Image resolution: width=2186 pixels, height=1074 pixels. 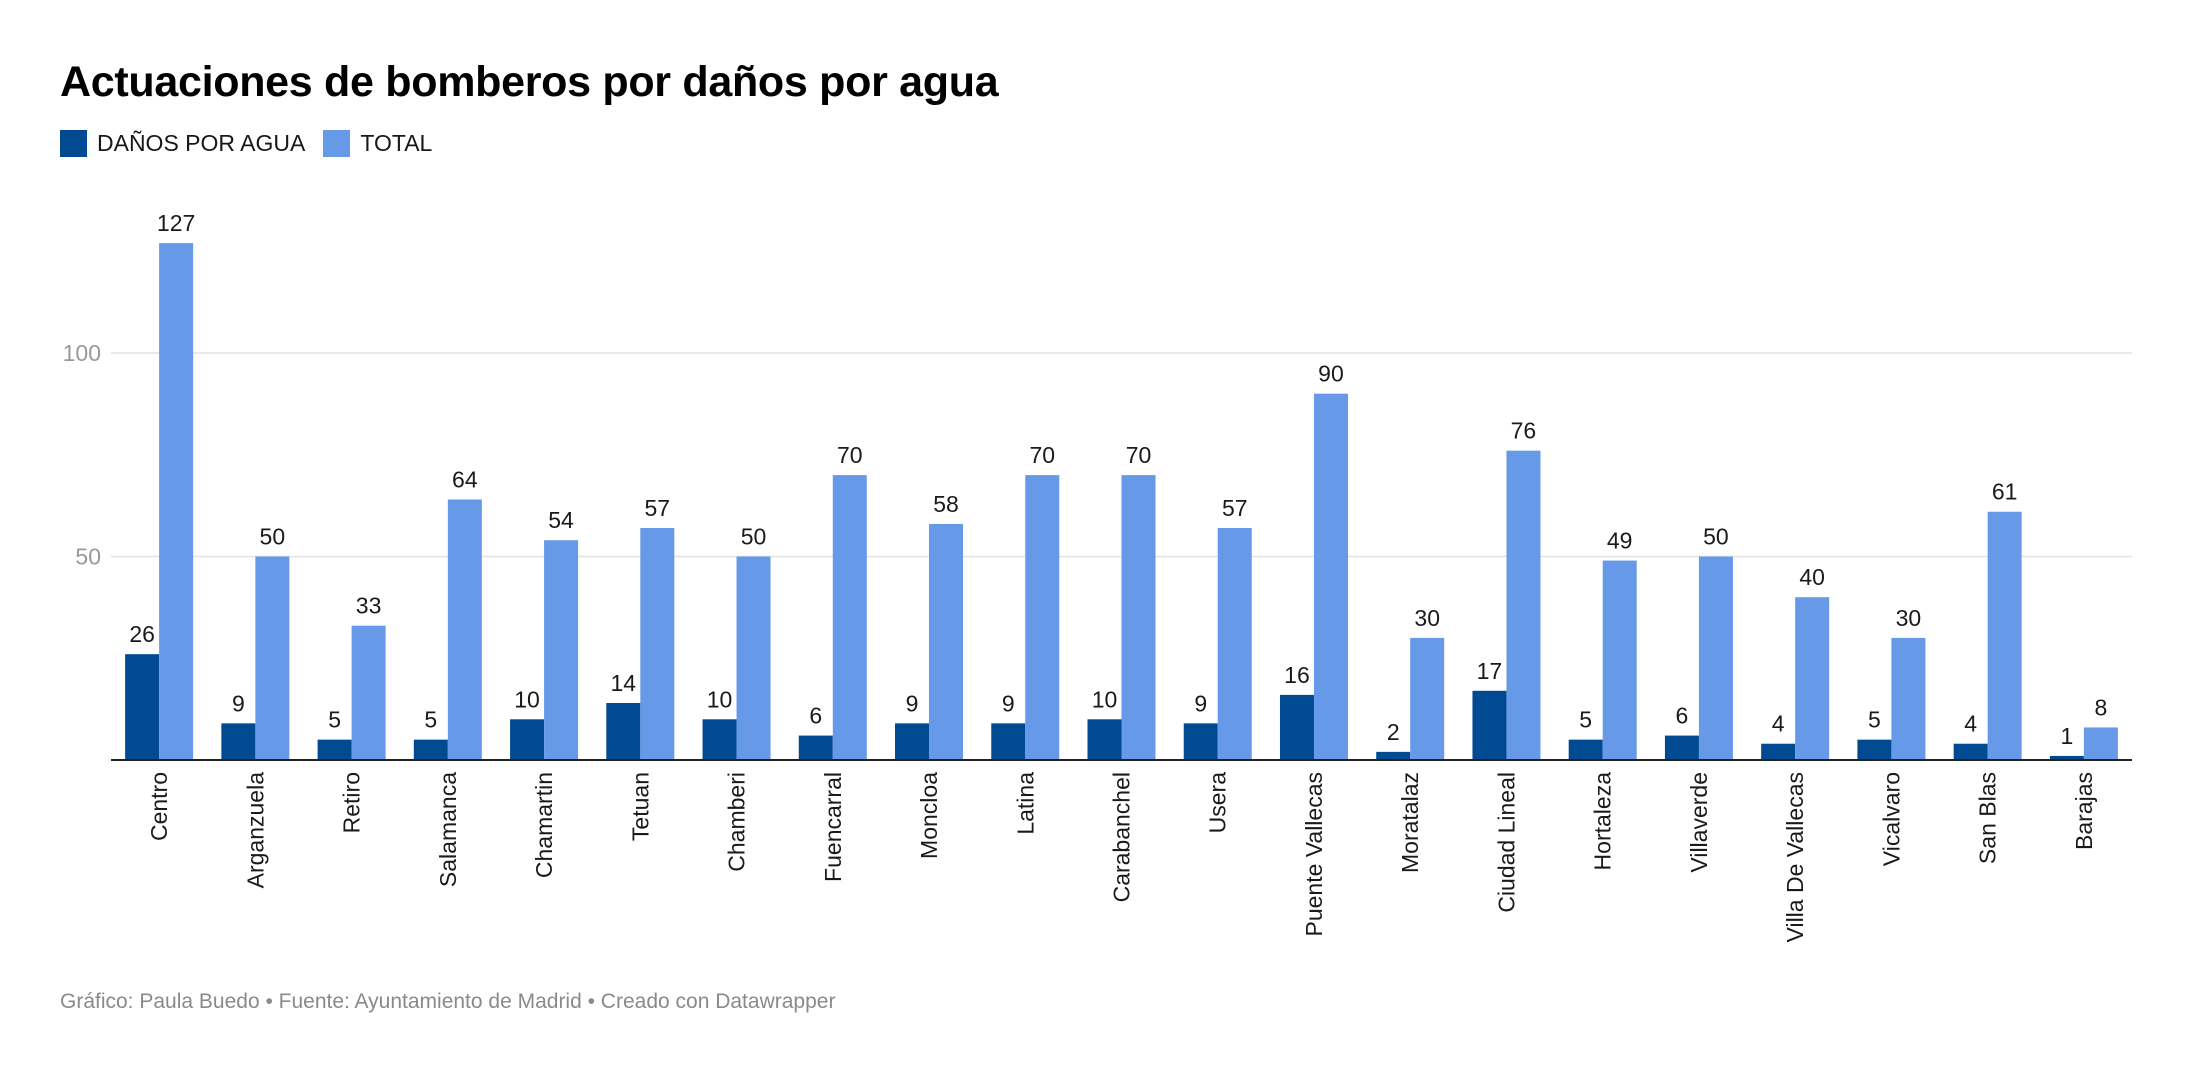 I want to click on bar-total-usera, so click(x=1234, y=644).